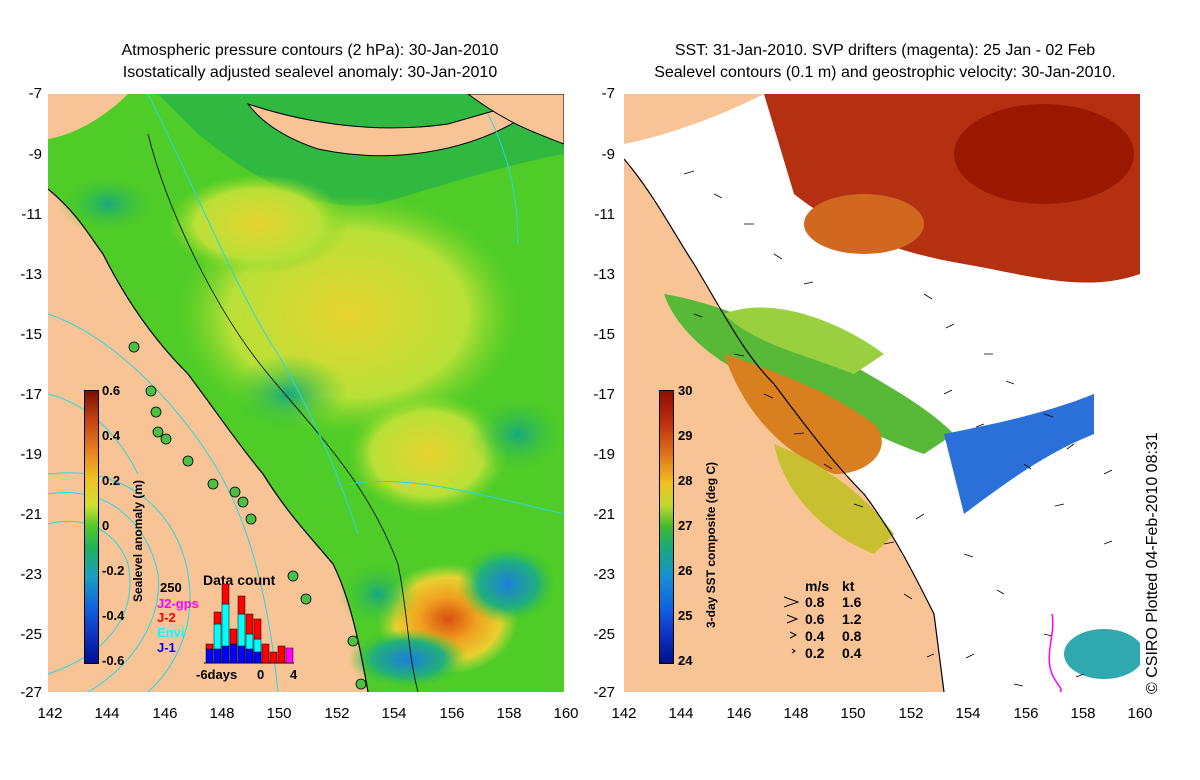  I want to click on left-colorbar, so click(91, 527).